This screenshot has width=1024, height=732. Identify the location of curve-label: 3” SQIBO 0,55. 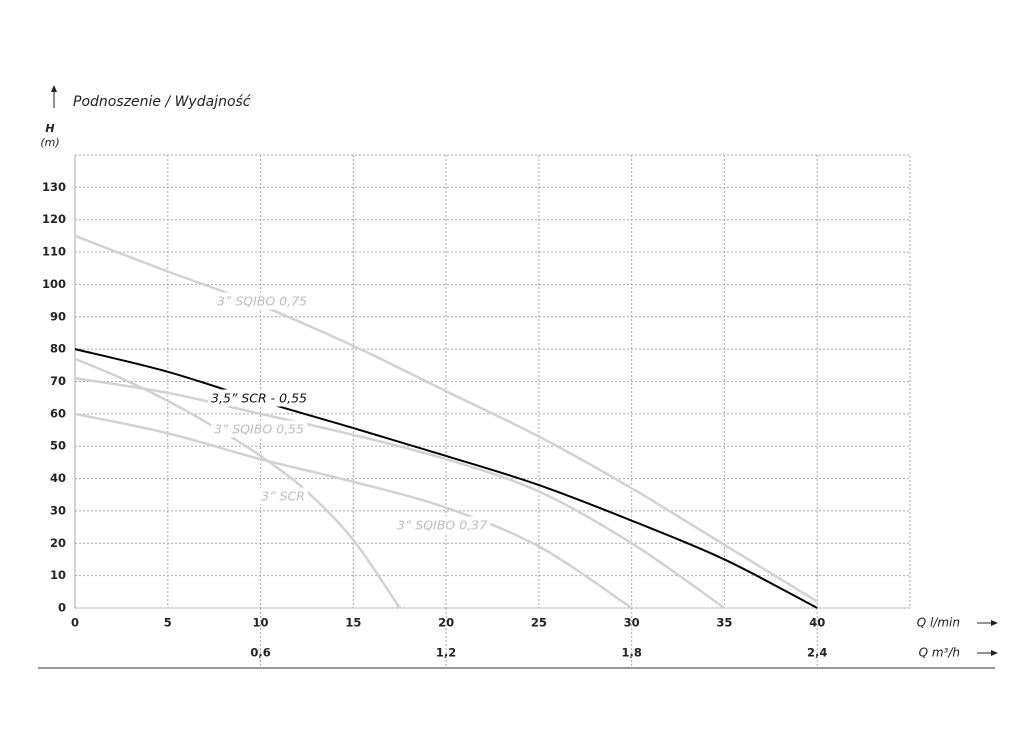
(259, 429).